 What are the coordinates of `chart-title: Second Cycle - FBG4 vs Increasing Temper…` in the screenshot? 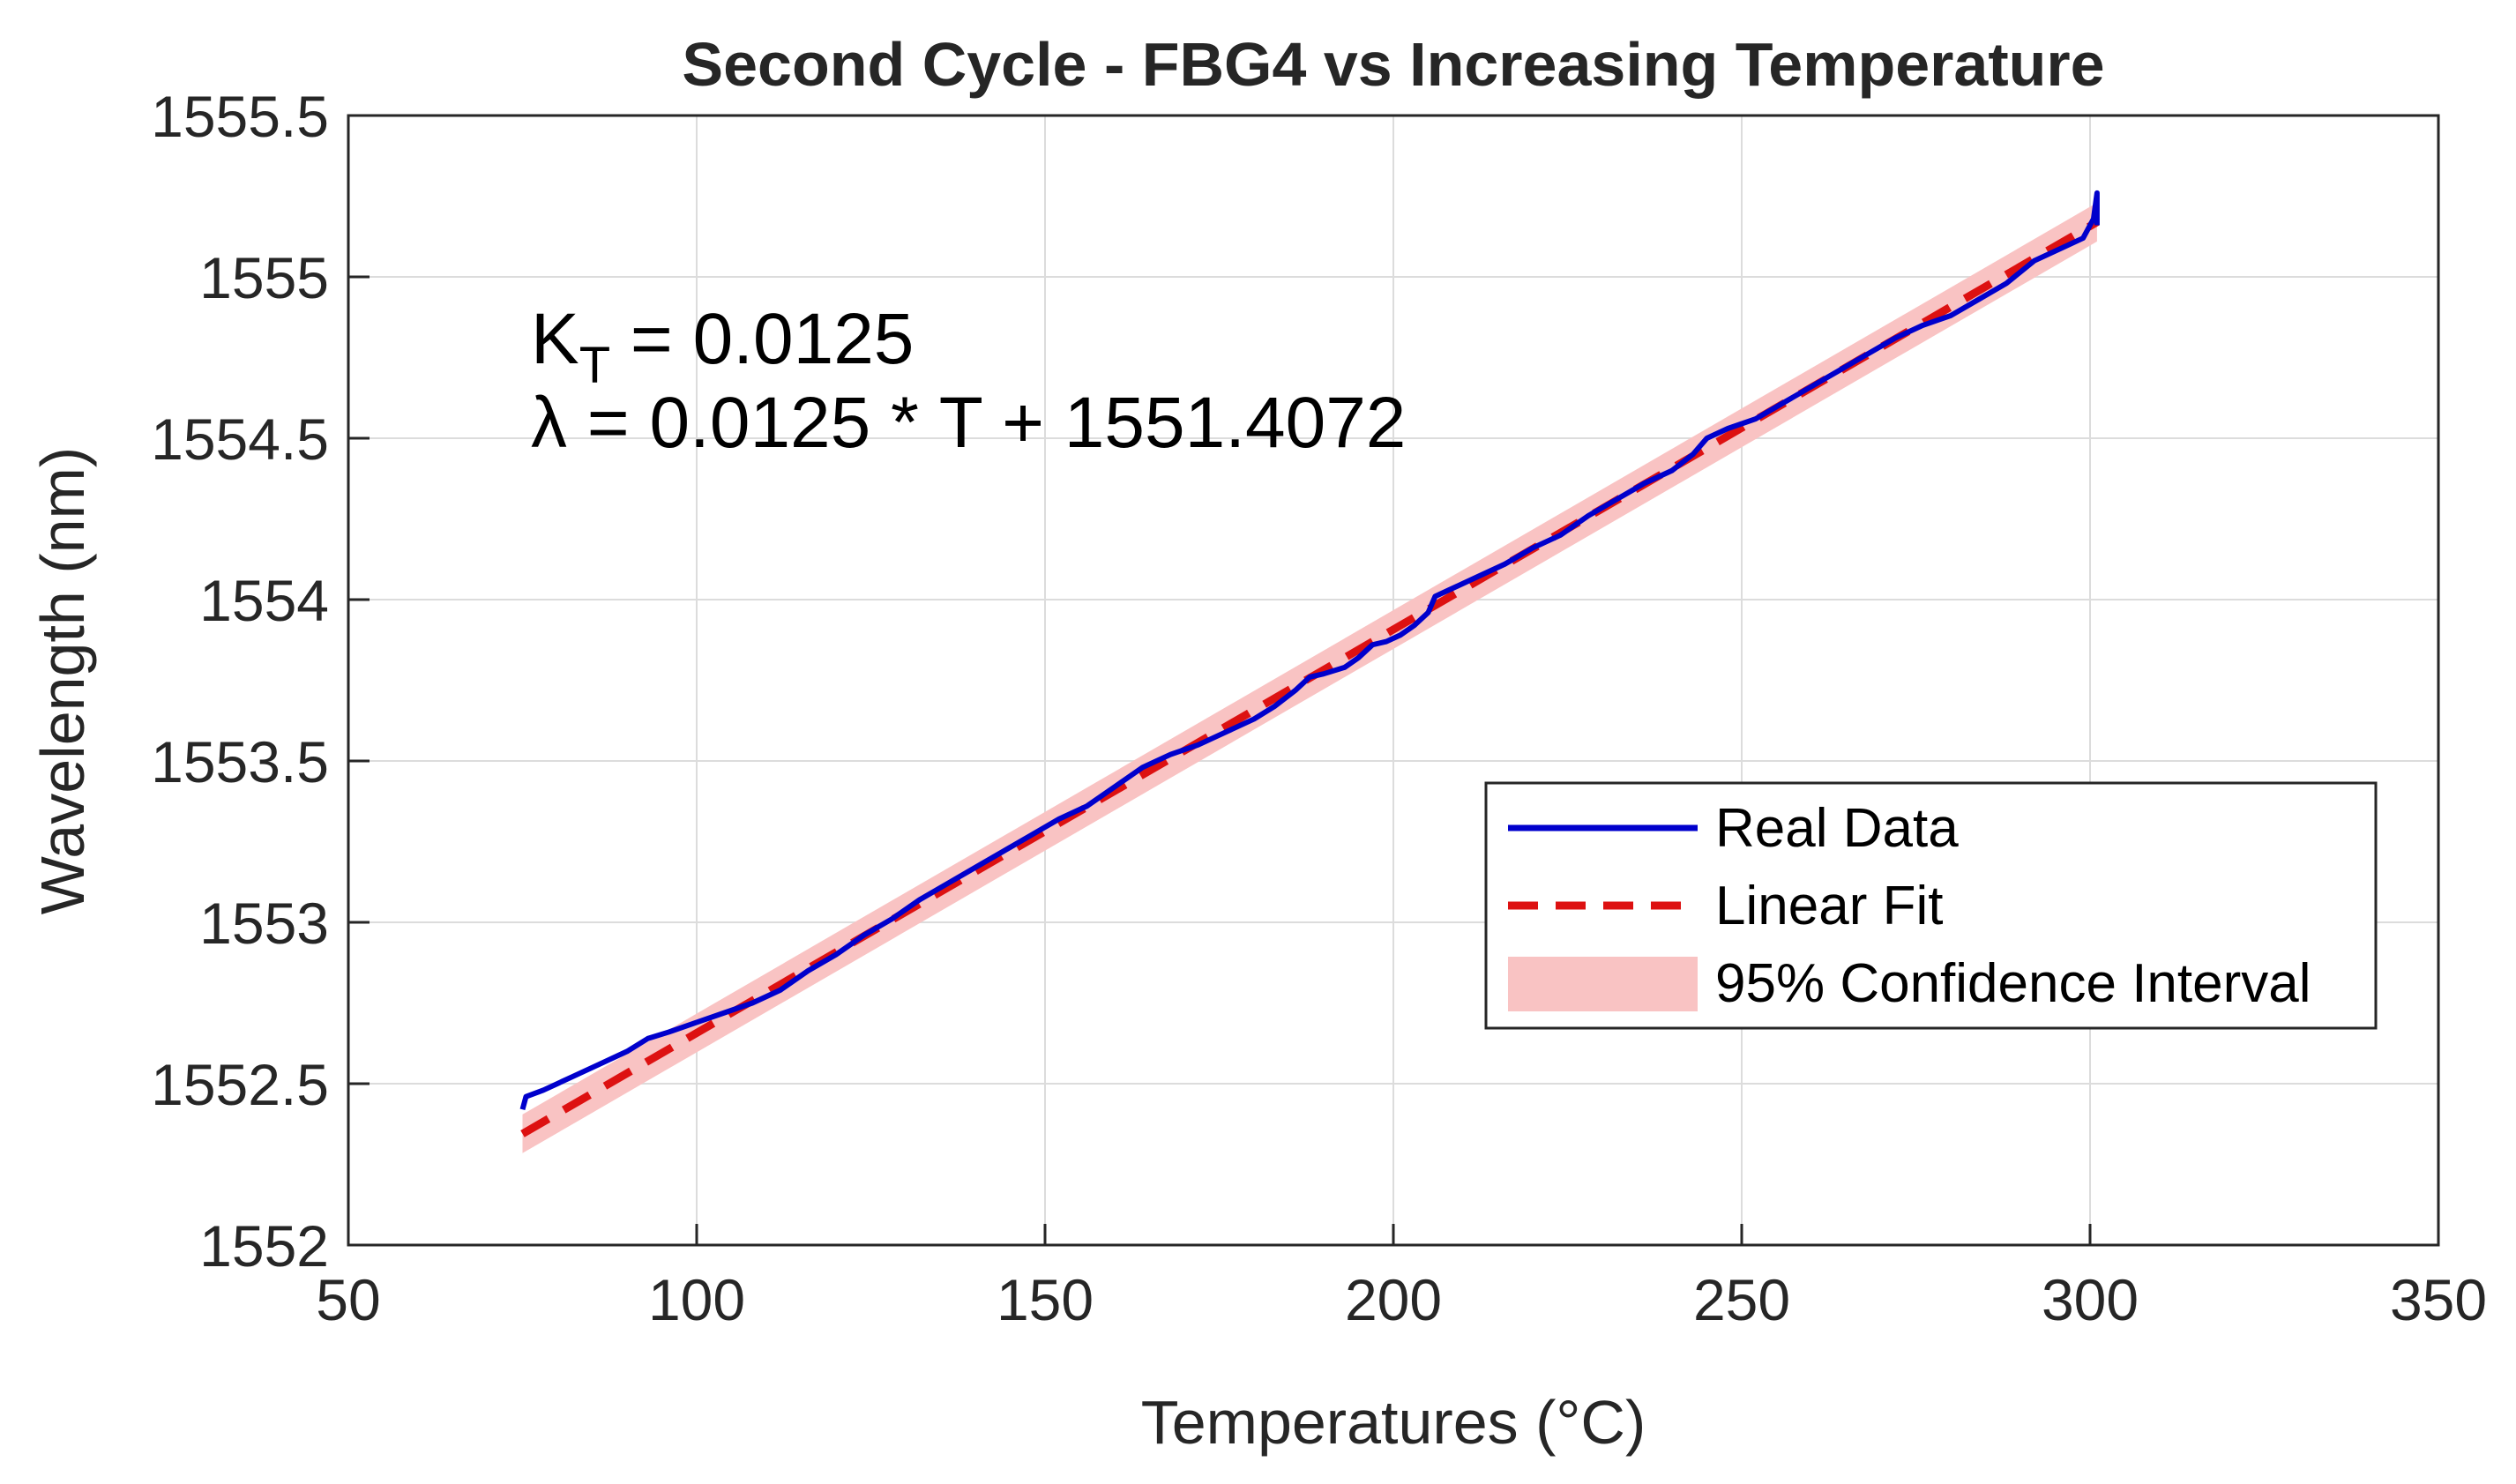 It's located at (1393, 65).